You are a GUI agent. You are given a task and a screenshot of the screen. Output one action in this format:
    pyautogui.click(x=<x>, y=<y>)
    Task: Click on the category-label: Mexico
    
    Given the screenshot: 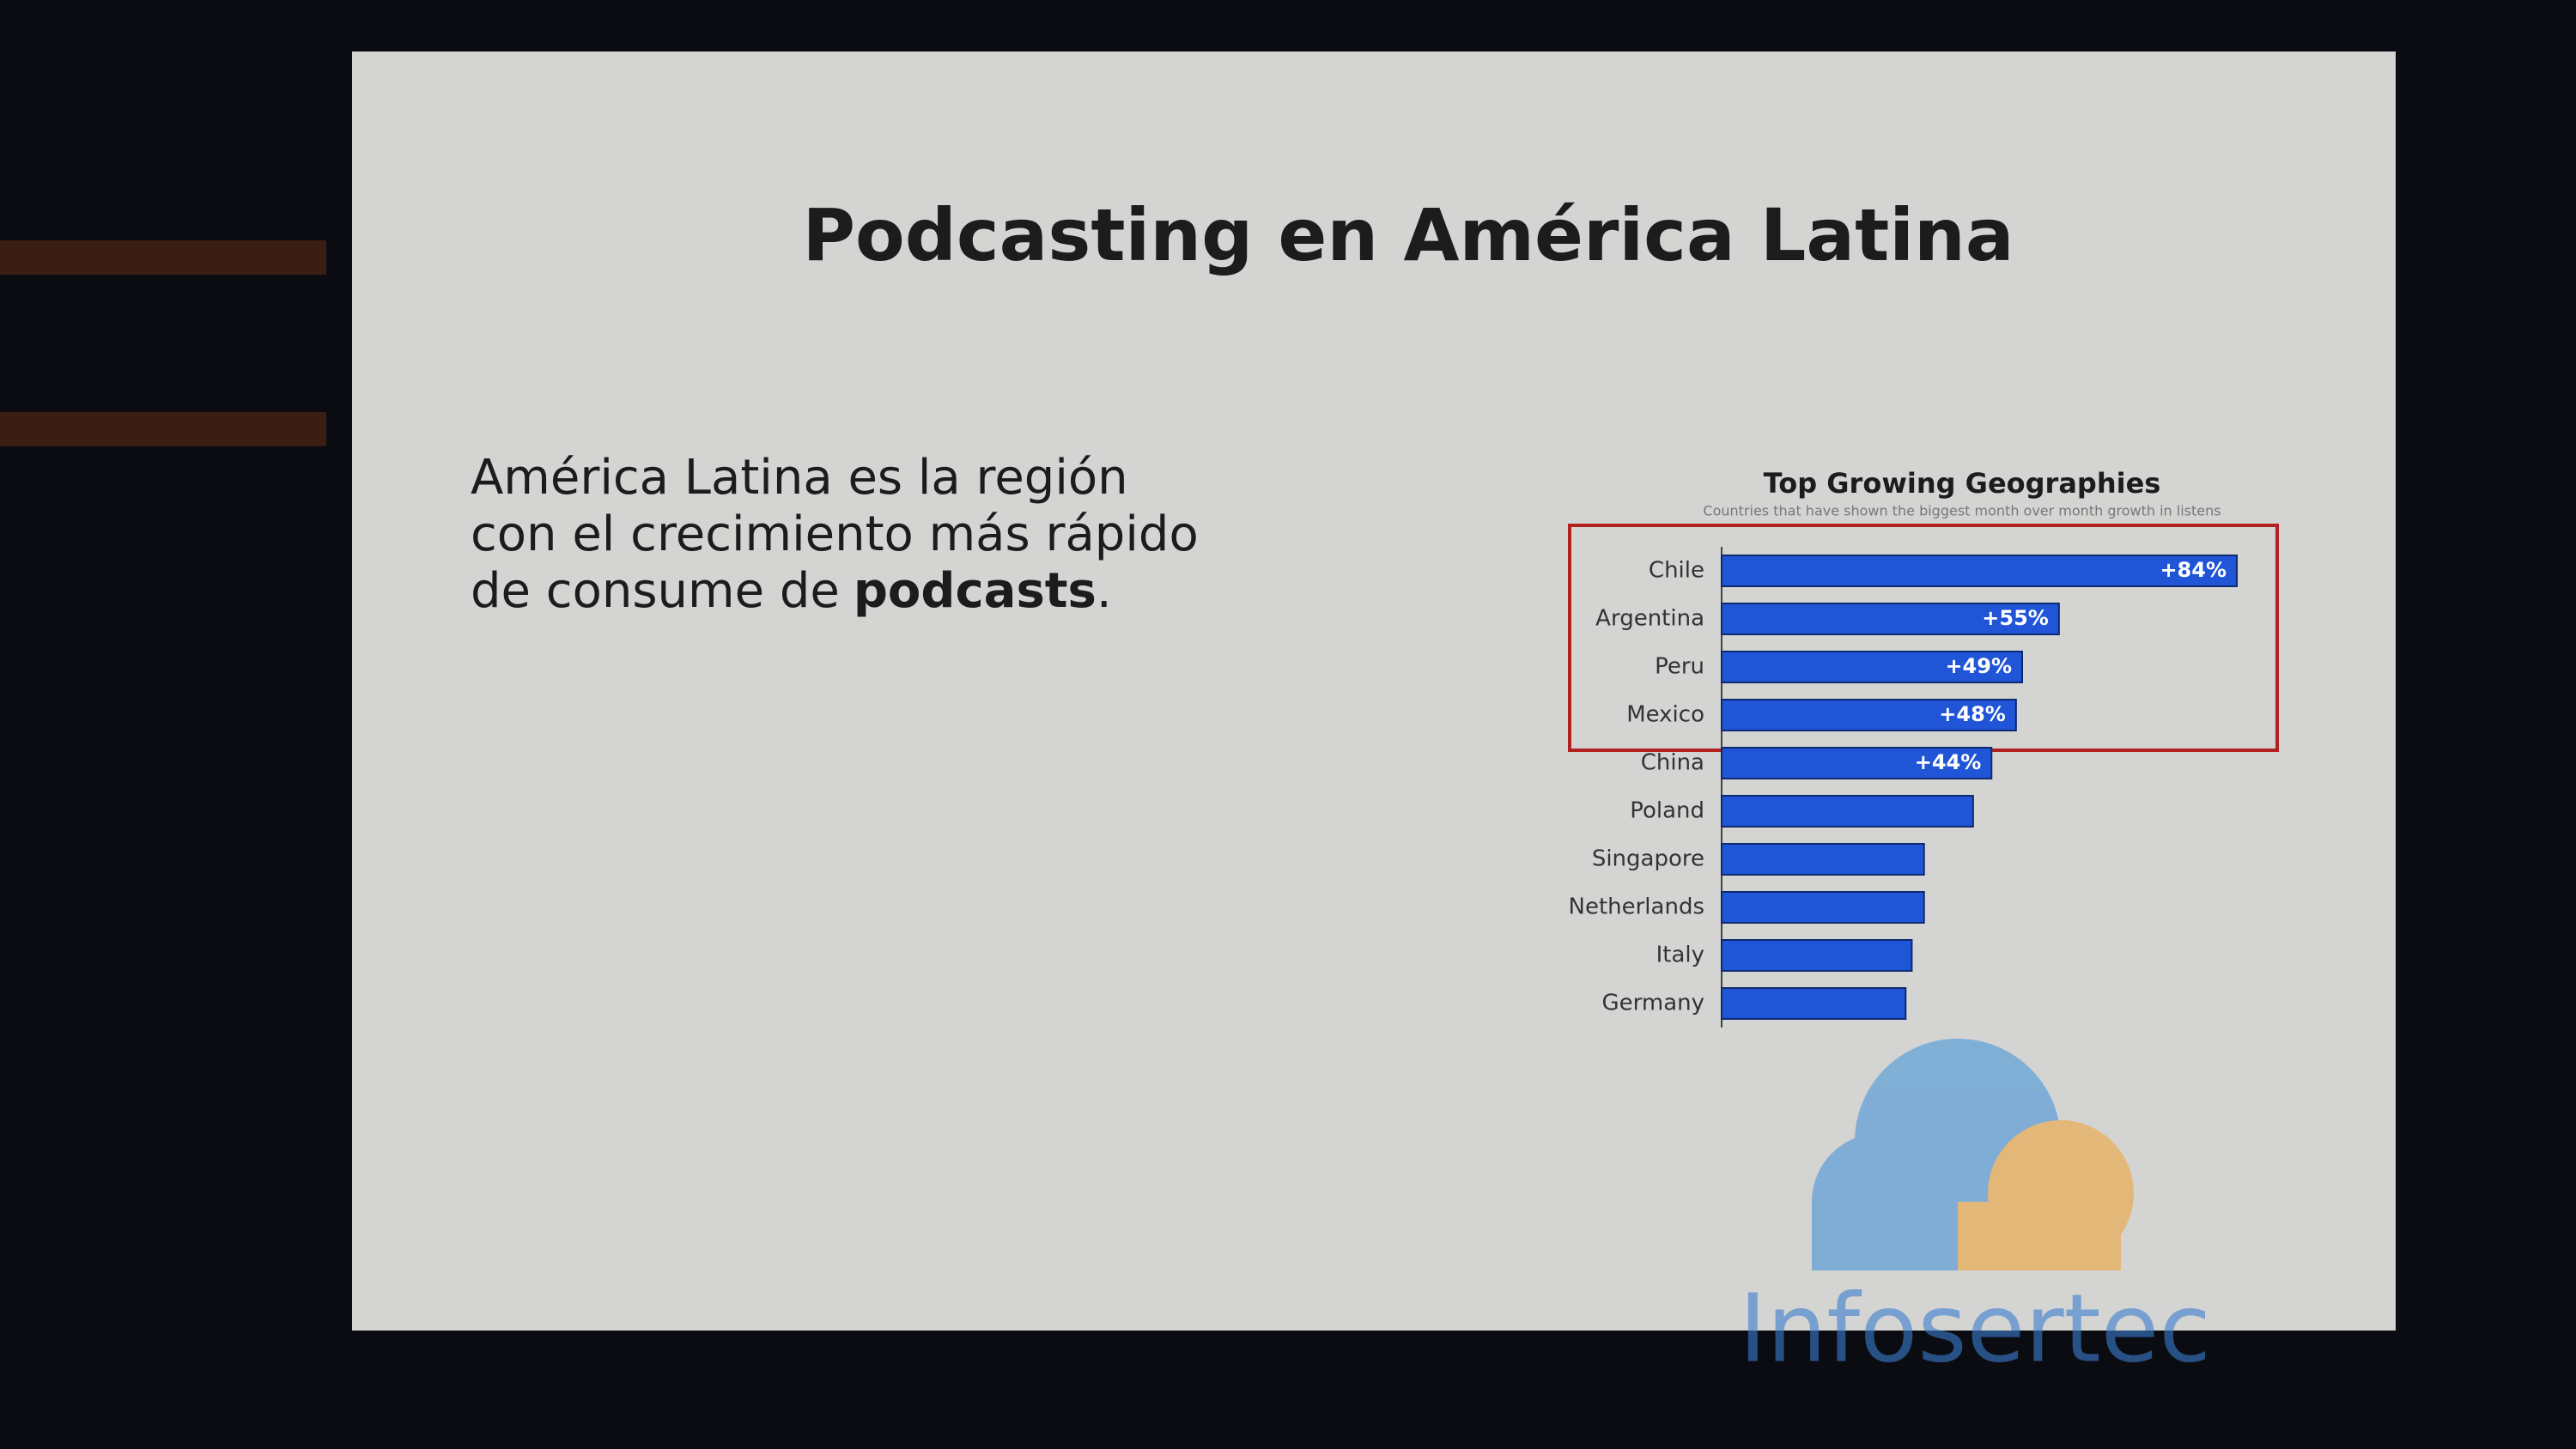 What is the action you would take?
    pyautogui.click(x=1665, y=715)
    